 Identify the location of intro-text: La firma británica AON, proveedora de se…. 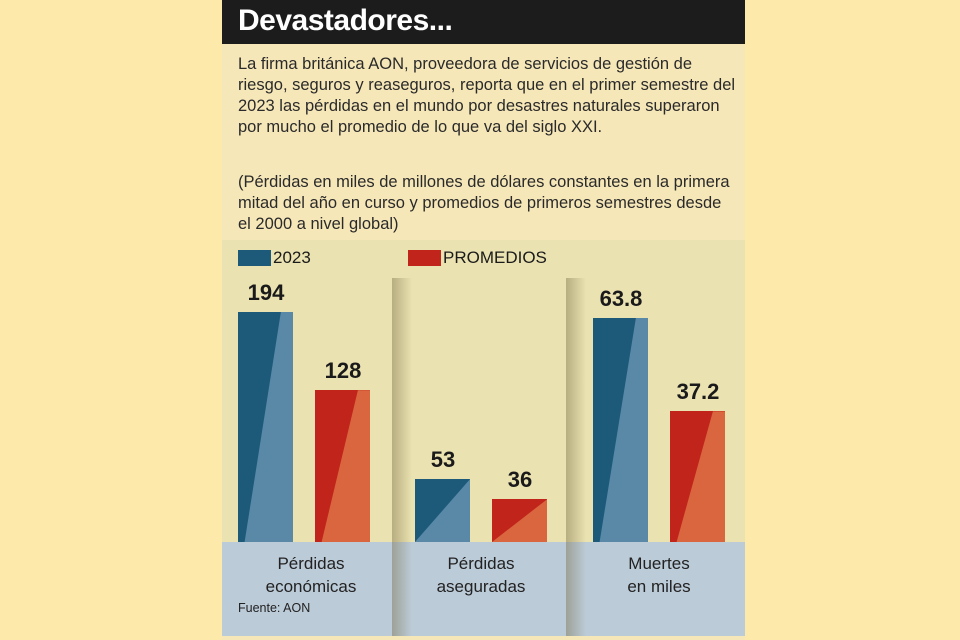
(487, 95).